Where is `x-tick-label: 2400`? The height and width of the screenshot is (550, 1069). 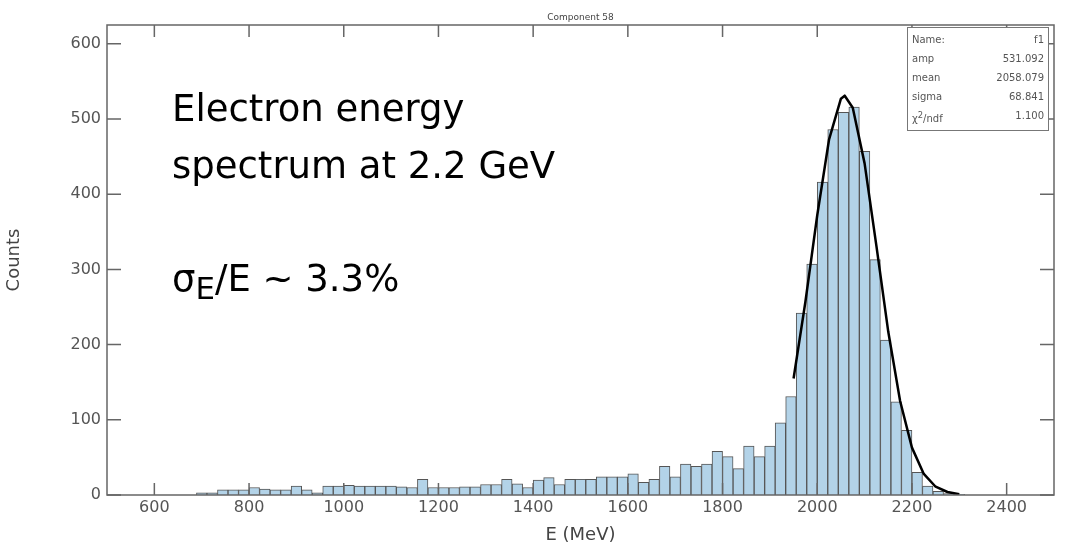 x-tick-label: 2400 is located at coordinates (1007, 506).